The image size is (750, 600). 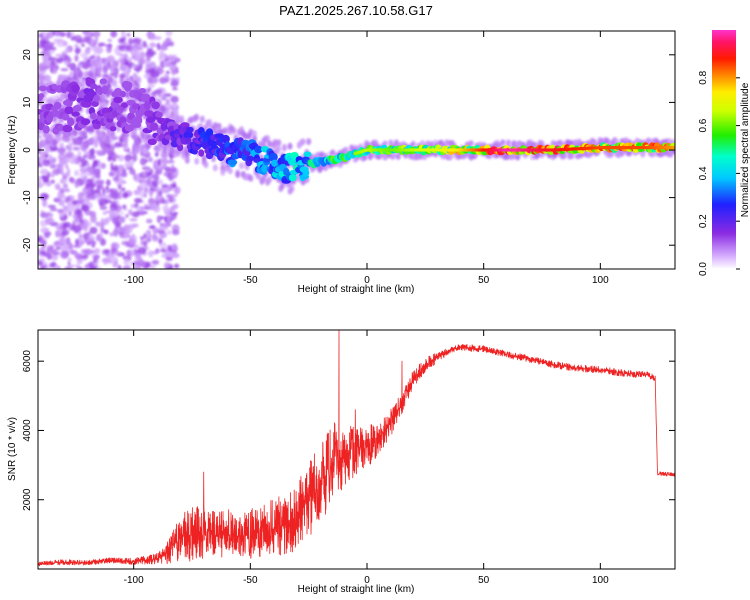 What do you see at coordinates (12, 150) in the screenshot?
I see `spectrogram-y-label: Frequency (Hz)` at bounding box center [12, 150].